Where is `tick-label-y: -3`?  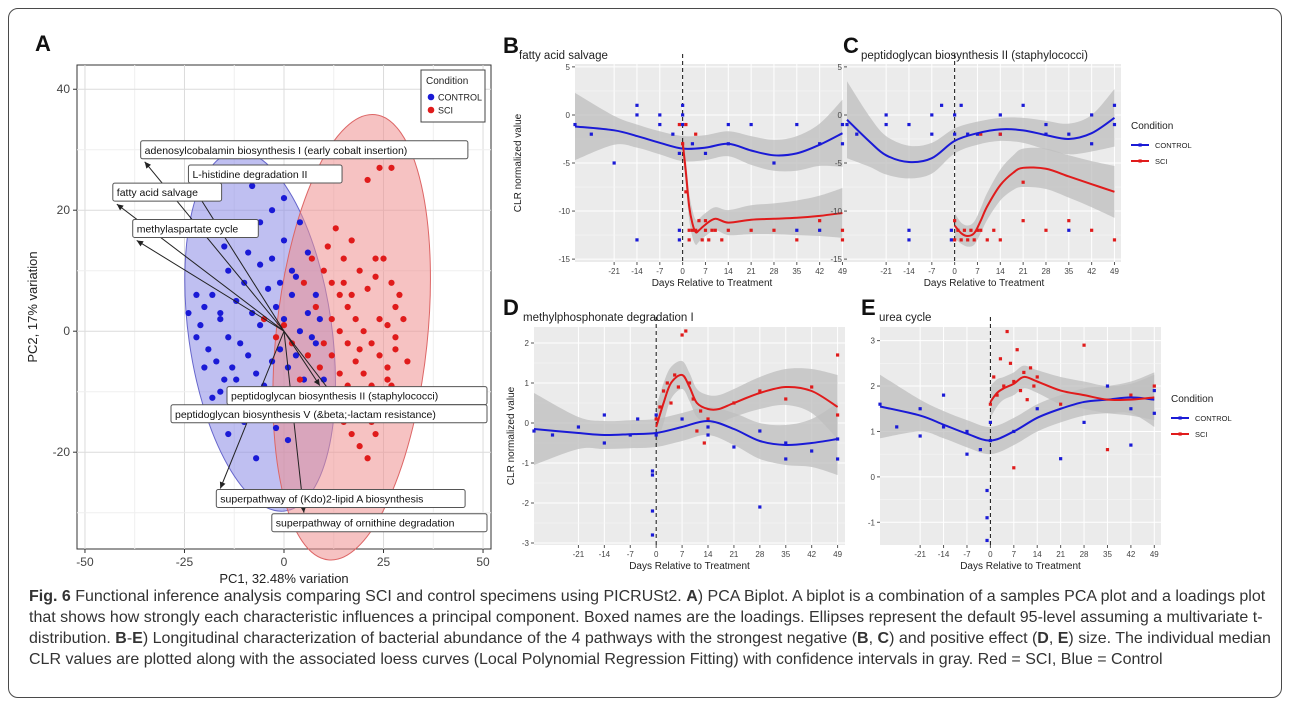
tick-label-y: -3 is located at coordinates (526, 543).